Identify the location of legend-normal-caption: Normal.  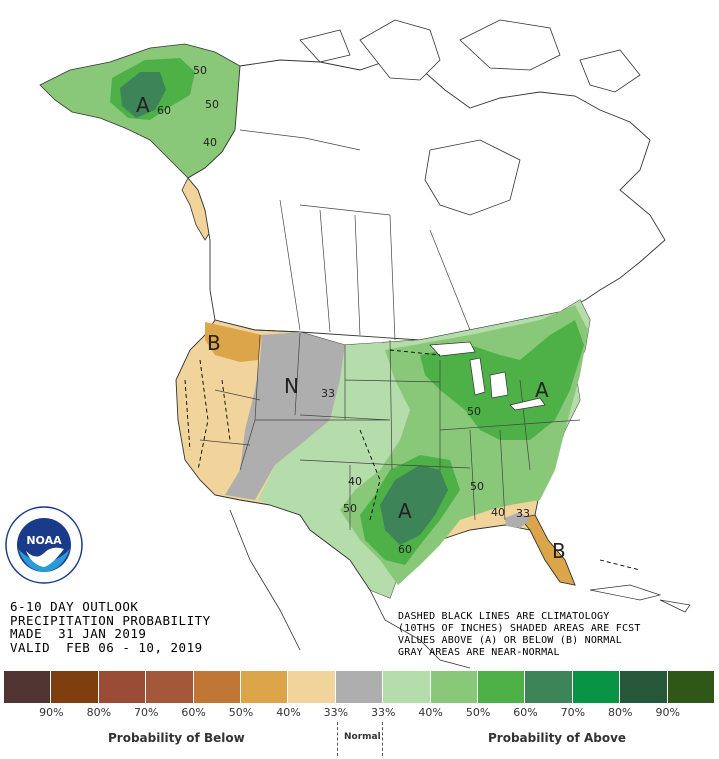
(362, 737).